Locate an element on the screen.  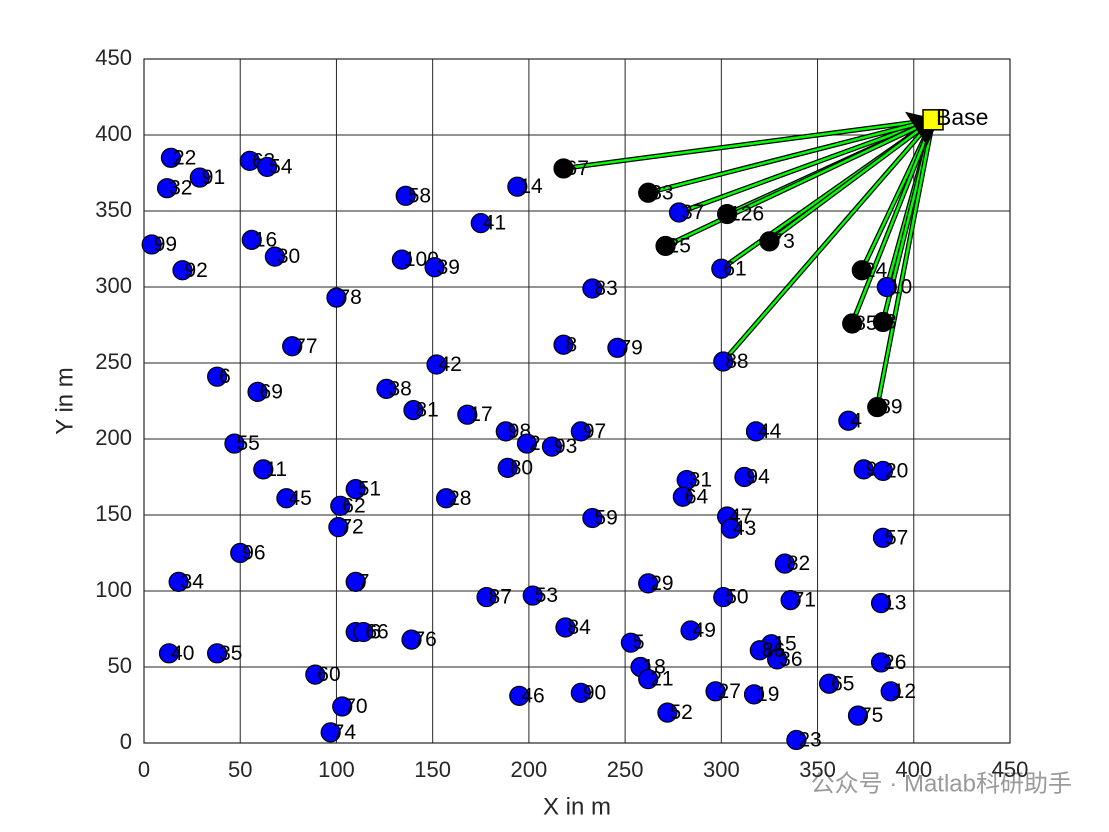
node-label: 38 is located at coordinates (399, 388).